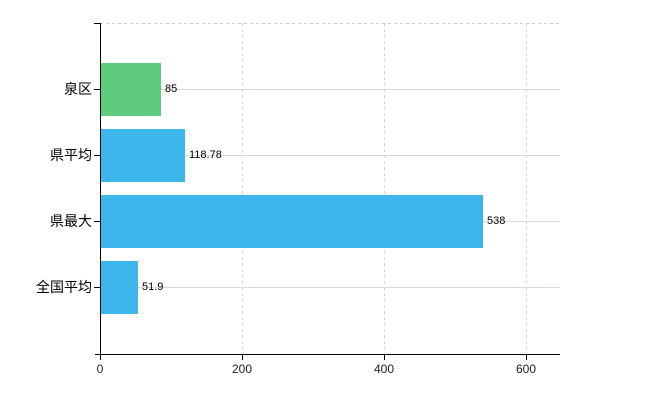 The width and height of the screenshot is (650, 400). I want to click on value-label: 118.78, so click(205, 155).